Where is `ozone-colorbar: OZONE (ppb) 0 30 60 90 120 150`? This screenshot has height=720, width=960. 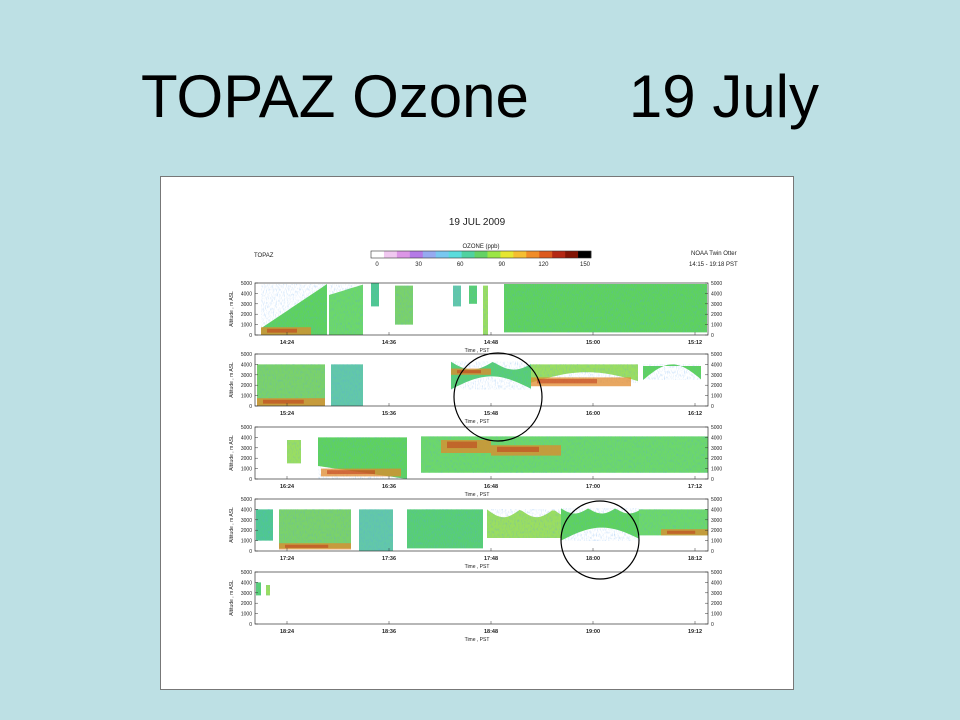
ozone-colorbar: OZONE (ppb) 0 30 60 90 120 150 is located at coordinates (481, 256).